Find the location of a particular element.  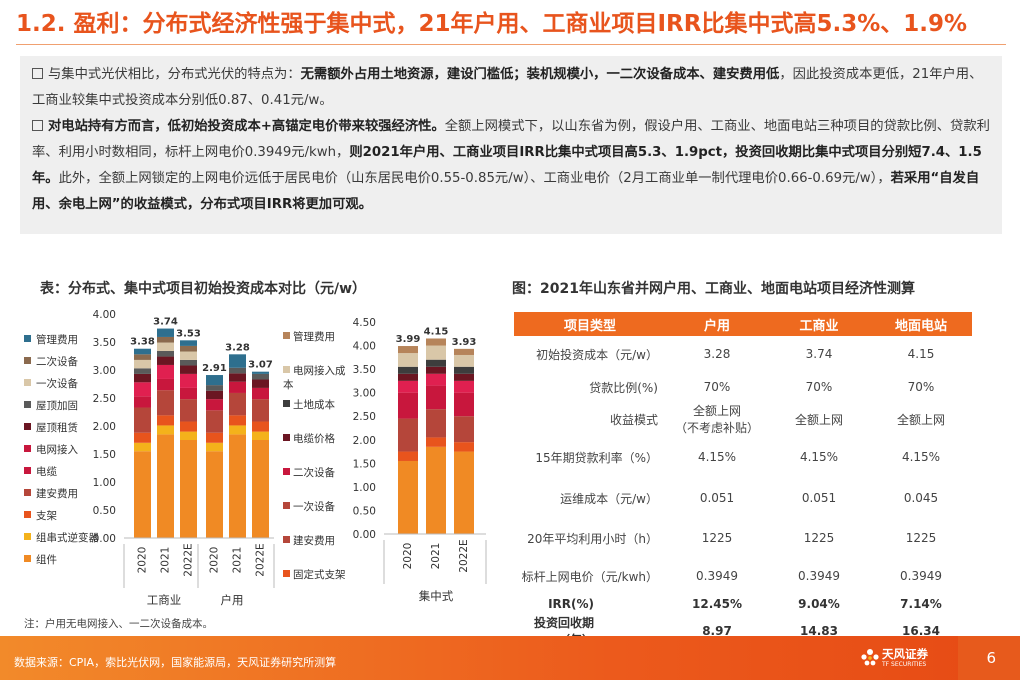

y-tick-label: 4.50 is located at coordinates (364, 323).